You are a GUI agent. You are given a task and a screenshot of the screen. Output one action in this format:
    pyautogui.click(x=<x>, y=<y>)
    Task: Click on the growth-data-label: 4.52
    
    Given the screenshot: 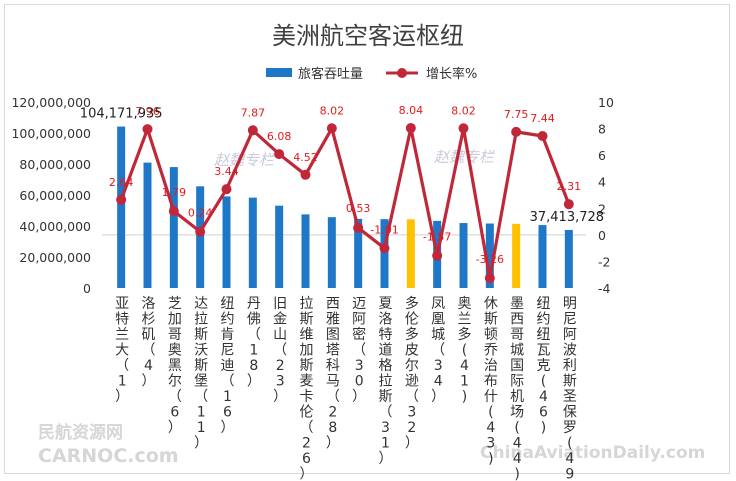 What is the action you would take?
    pyautogui.click(x=305, y=157)
    